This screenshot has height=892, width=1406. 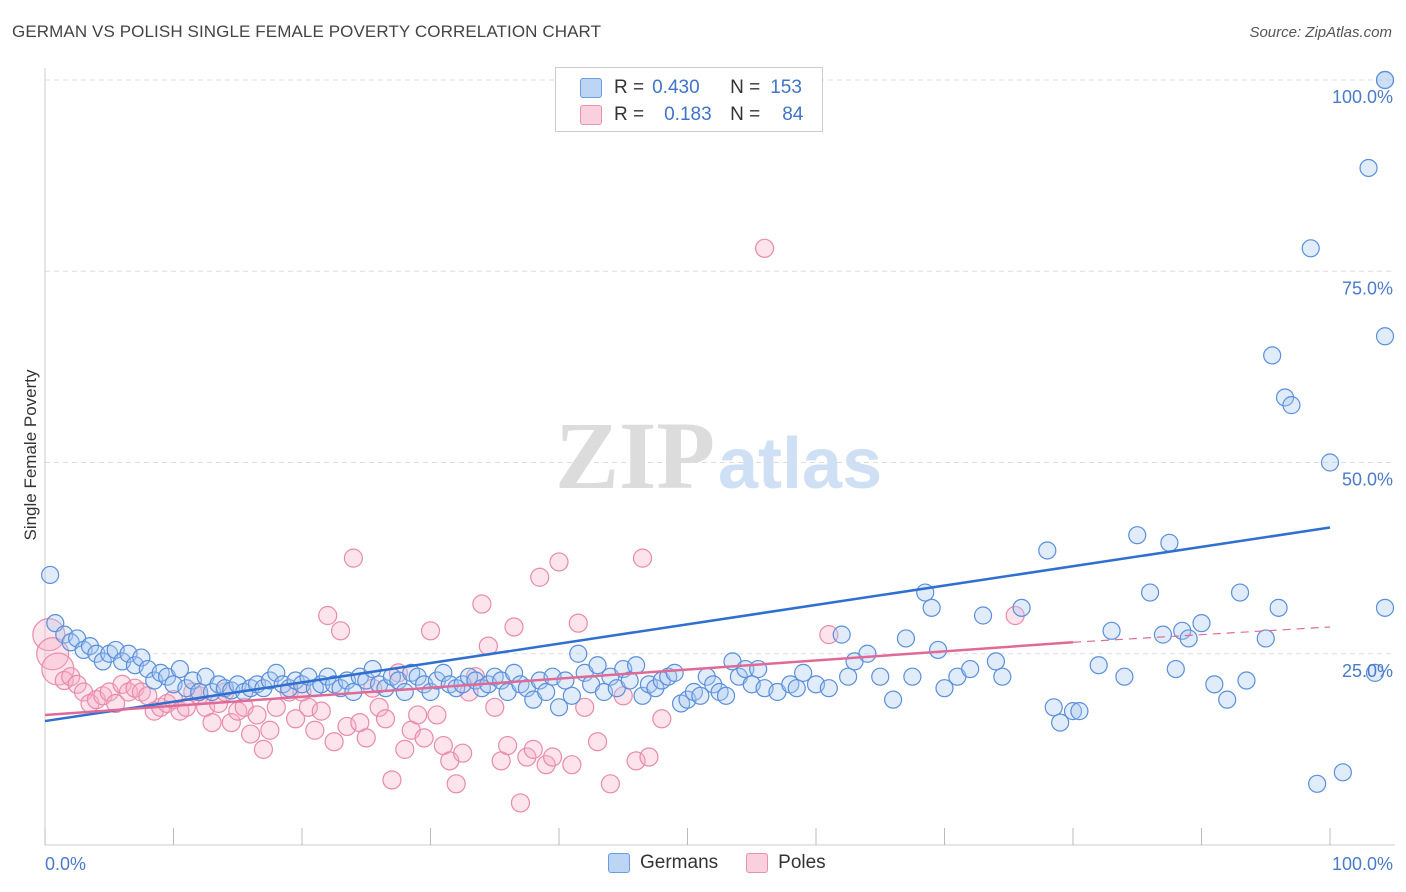 I want to click on y-tick-label: 25.0%, so click(x=1367, y=671).